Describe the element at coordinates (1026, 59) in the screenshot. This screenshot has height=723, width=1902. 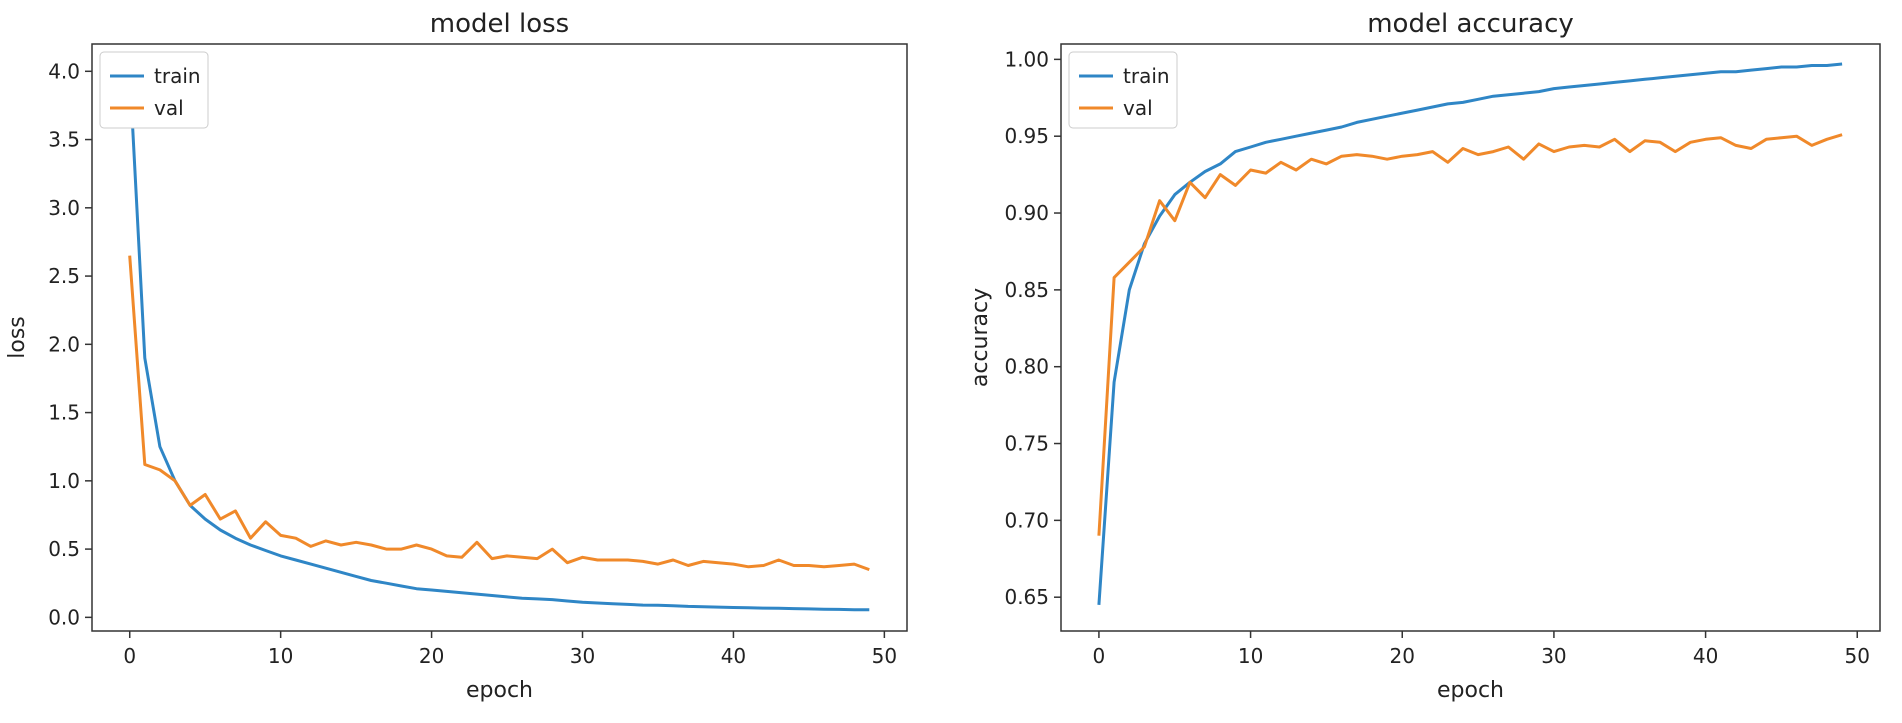
I see `y-tick-label: 1.00` at that location.